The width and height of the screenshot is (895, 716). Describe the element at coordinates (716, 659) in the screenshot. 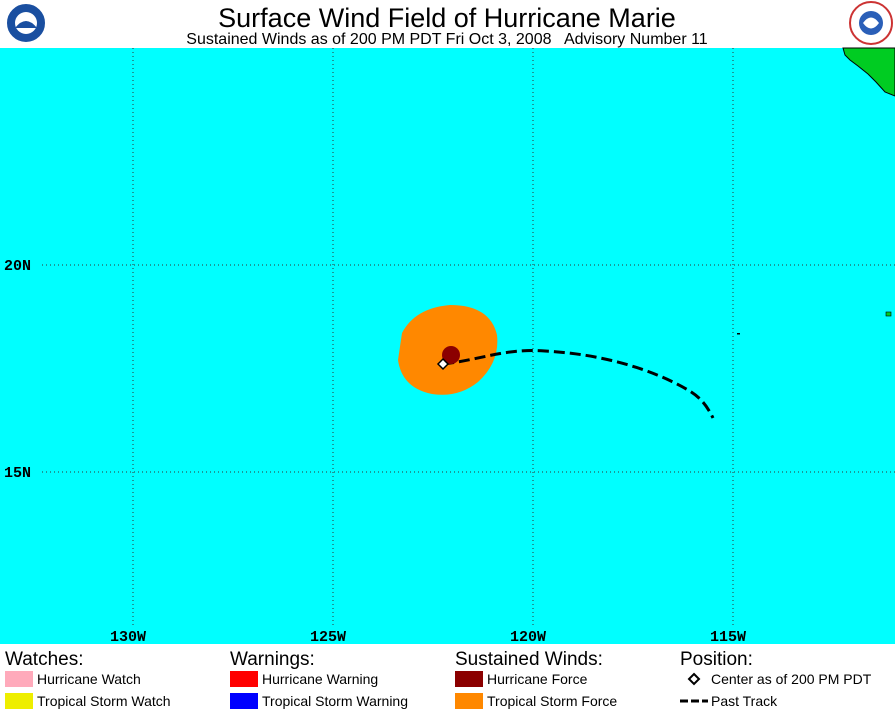

I see `legend-heading: Position:` at that location.